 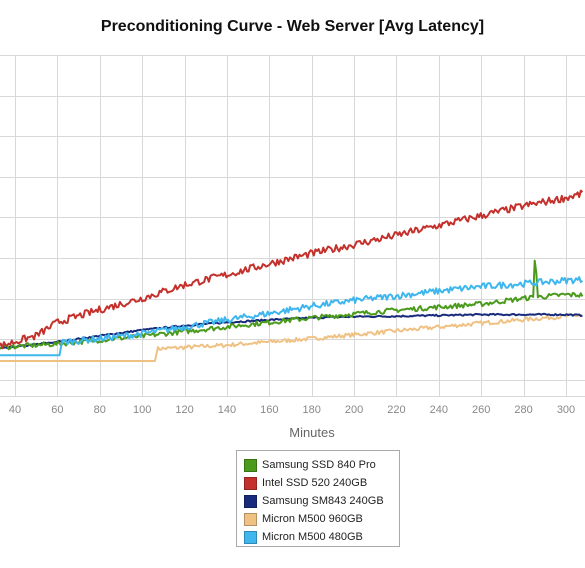 What do you see at coordinates (15, 410) in the screenshot?
I see `x-tick-label: 40` at bounding box center [15, 410].